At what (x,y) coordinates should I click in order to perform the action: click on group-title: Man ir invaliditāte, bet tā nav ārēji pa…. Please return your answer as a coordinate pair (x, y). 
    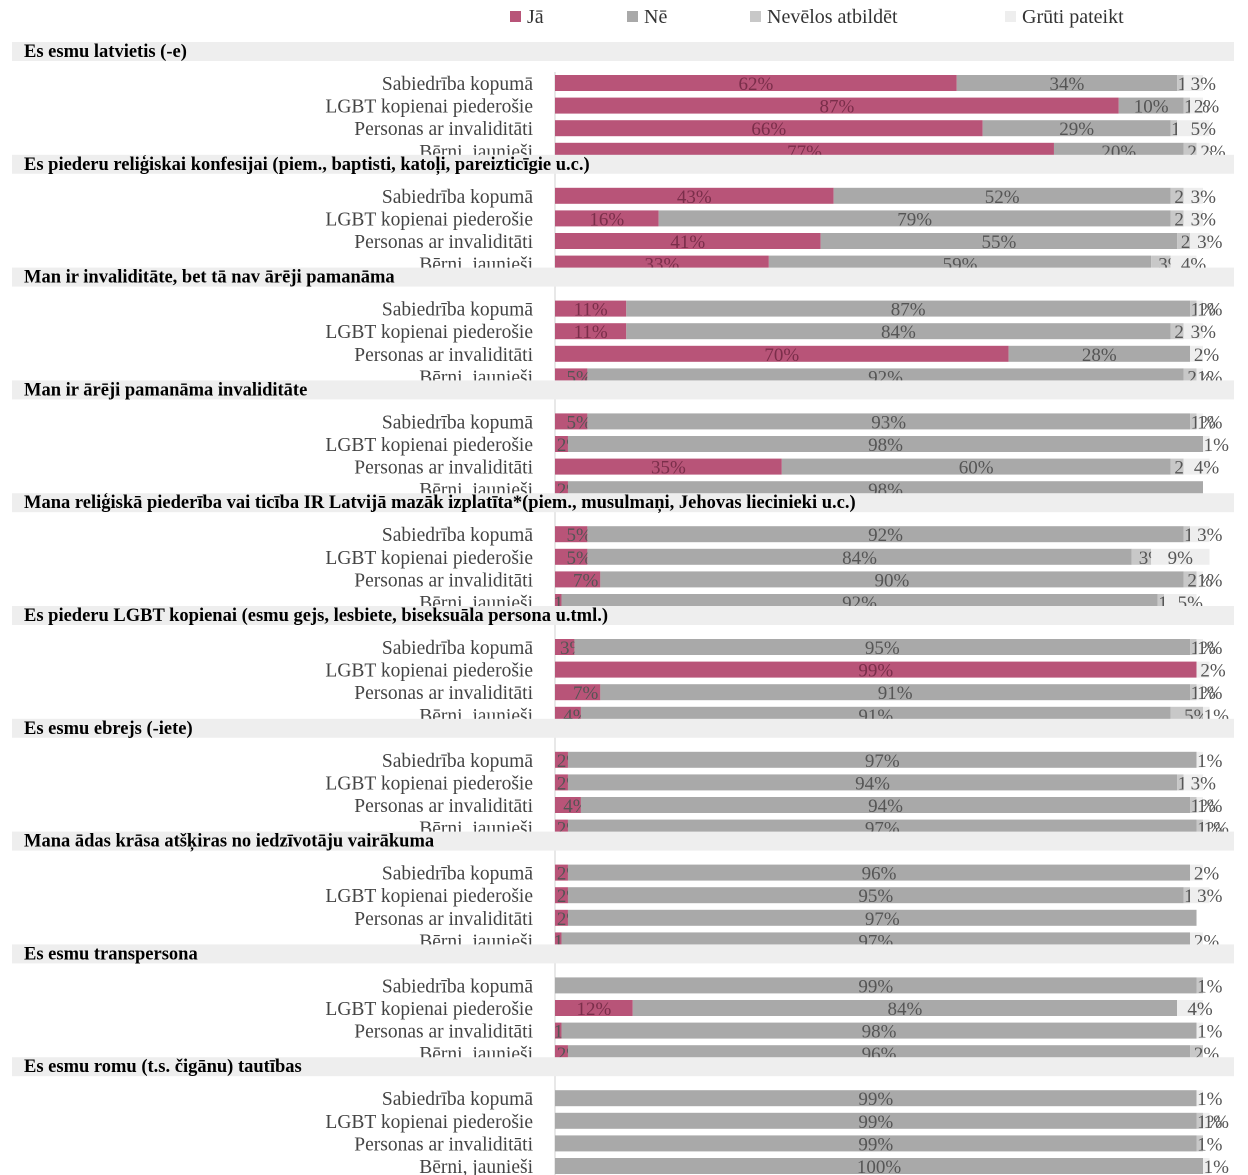
    Looking at the image, I should click on (209, 278).